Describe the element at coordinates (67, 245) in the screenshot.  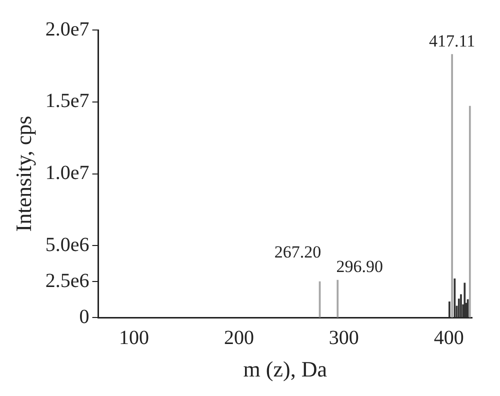
I see `y-tick-label: 5.0e6` at that location.